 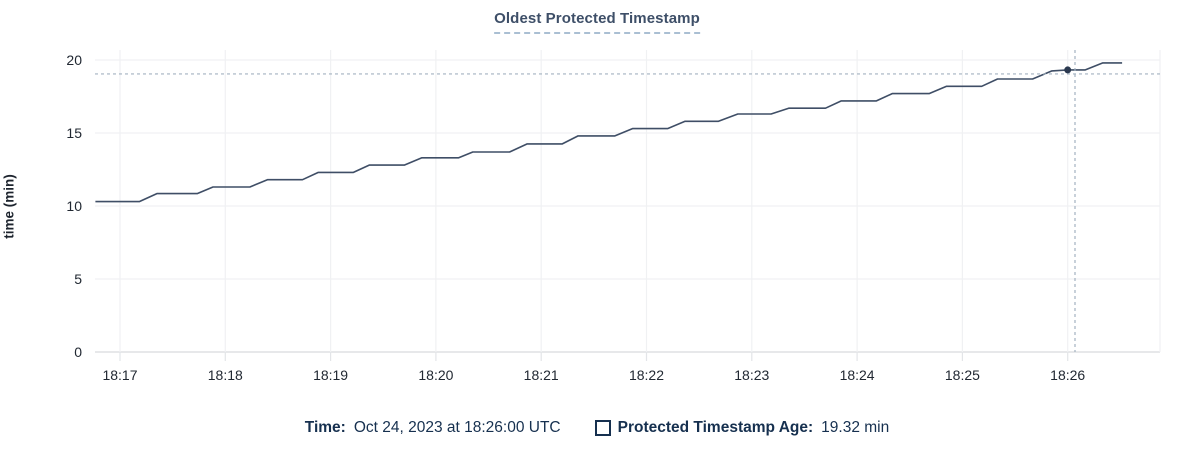 I want to click on svg-text: 10, so click(x=74, y=206).